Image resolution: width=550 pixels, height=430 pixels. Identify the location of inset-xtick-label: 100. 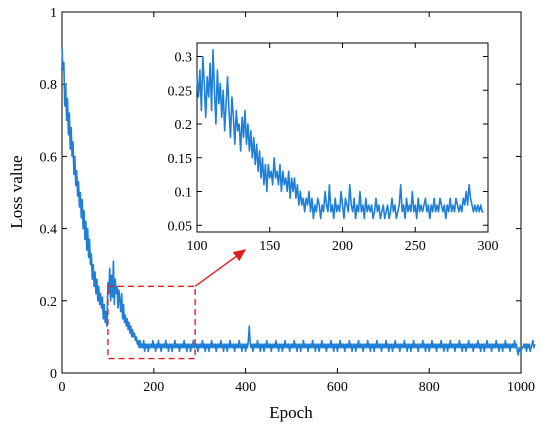
(197, 246).